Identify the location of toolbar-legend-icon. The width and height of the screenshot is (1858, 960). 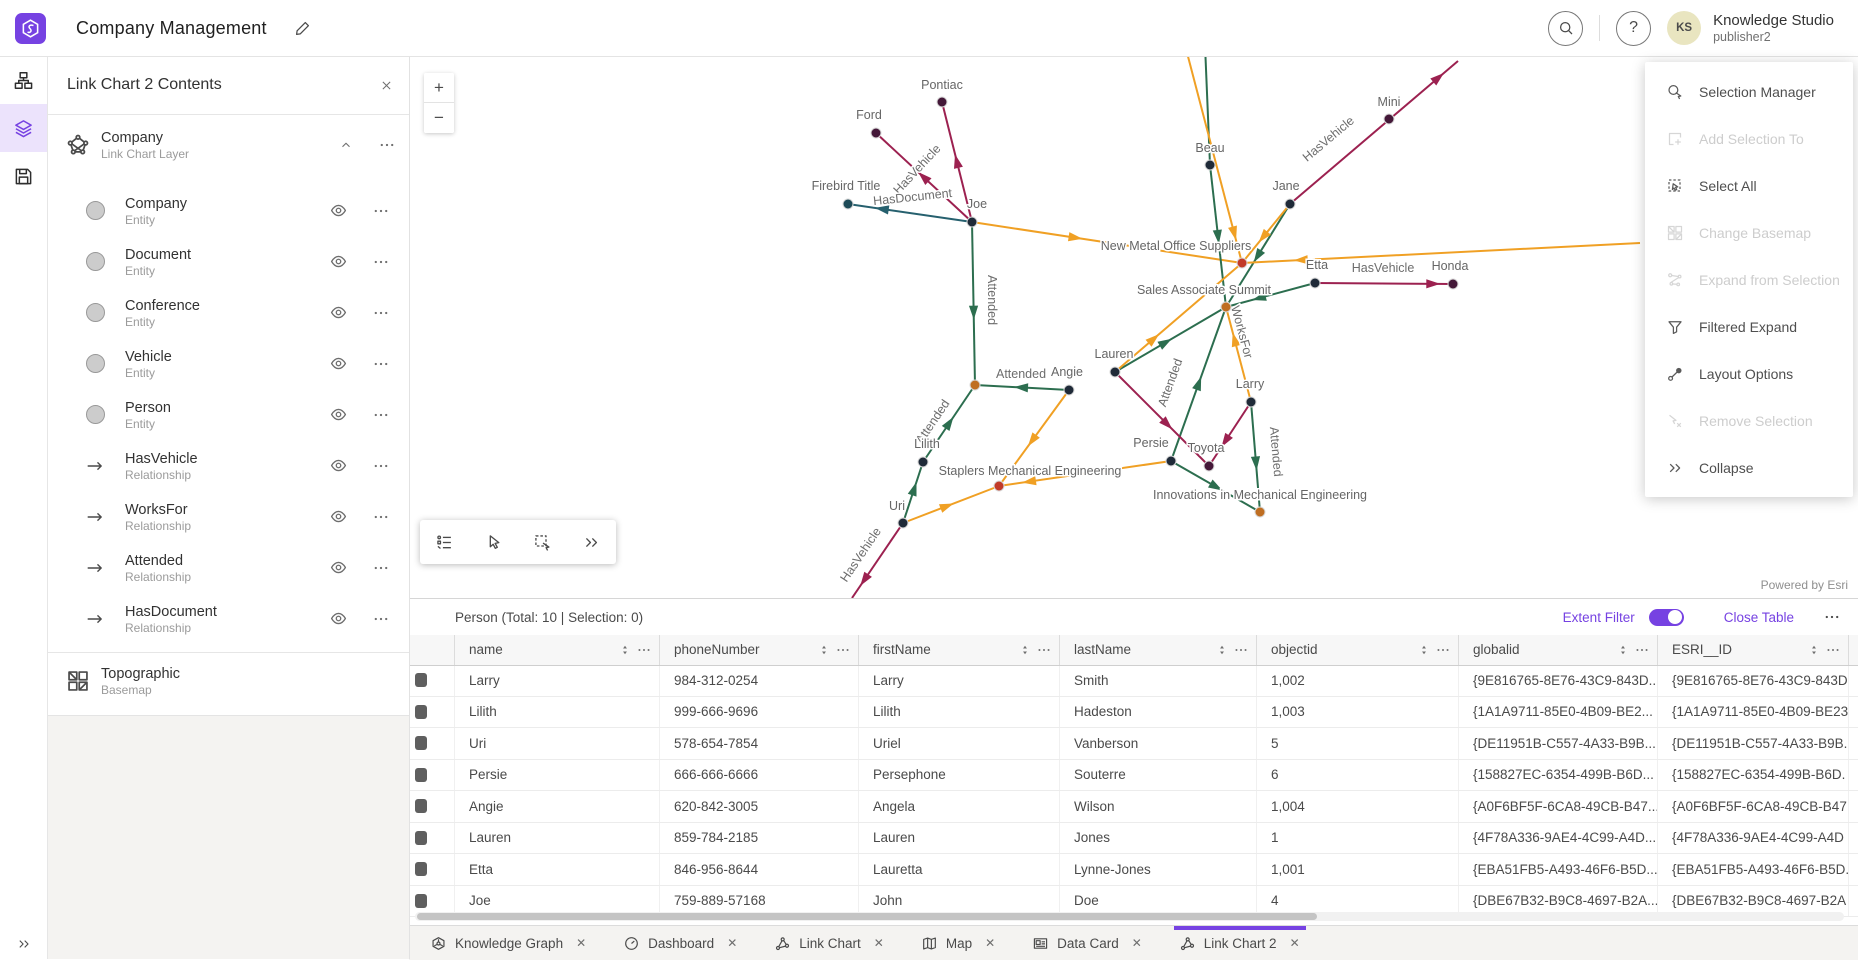
(444, 542).